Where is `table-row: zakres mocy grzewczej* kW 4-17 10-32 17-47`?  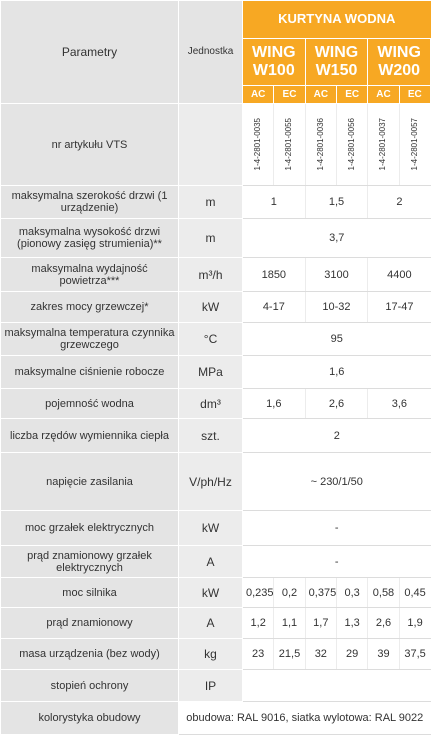 table-row: zakres mocy grzewczej* kW 4-17 10-32 17-47 is located at coordinates (215, 307).